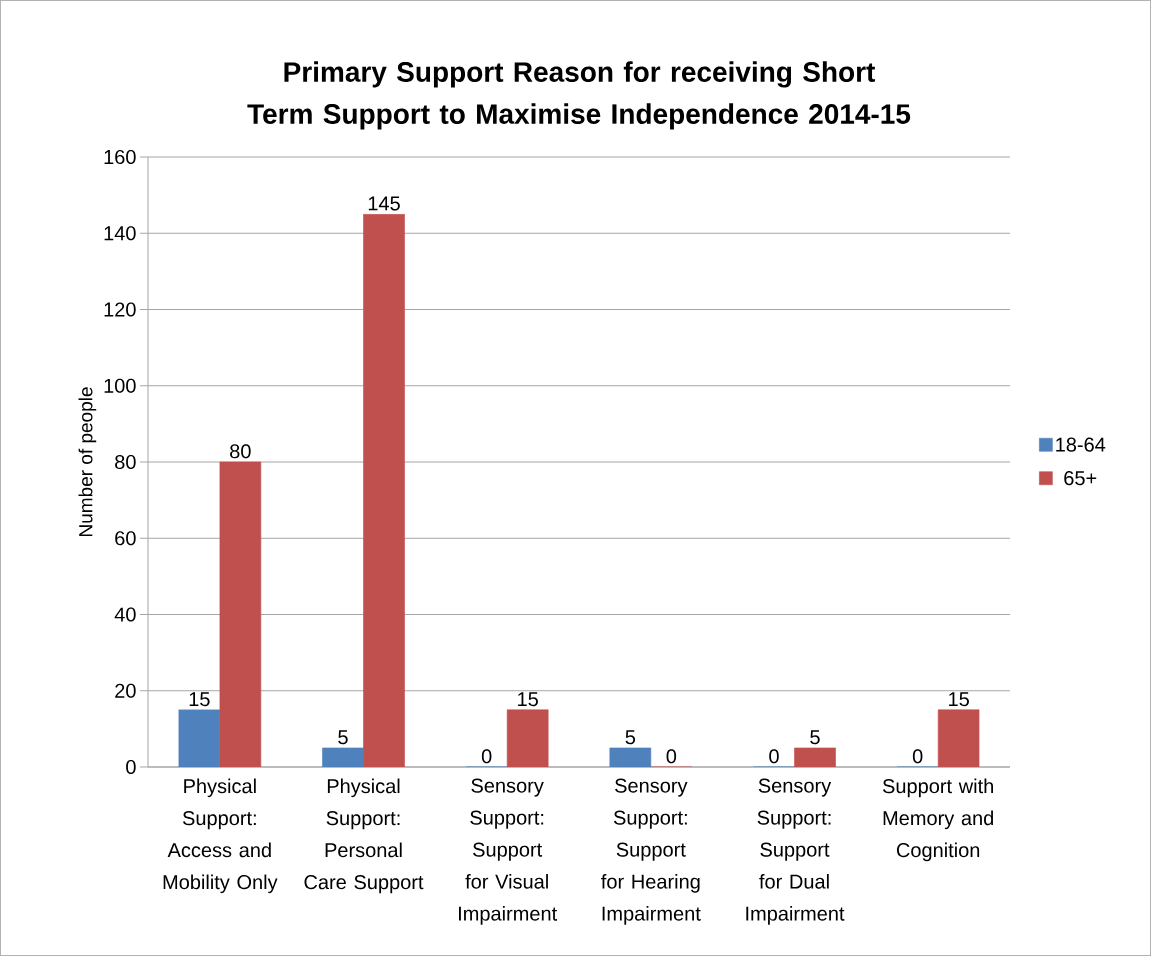  I want to click on y-tick-label: 40, so click(125, 614).